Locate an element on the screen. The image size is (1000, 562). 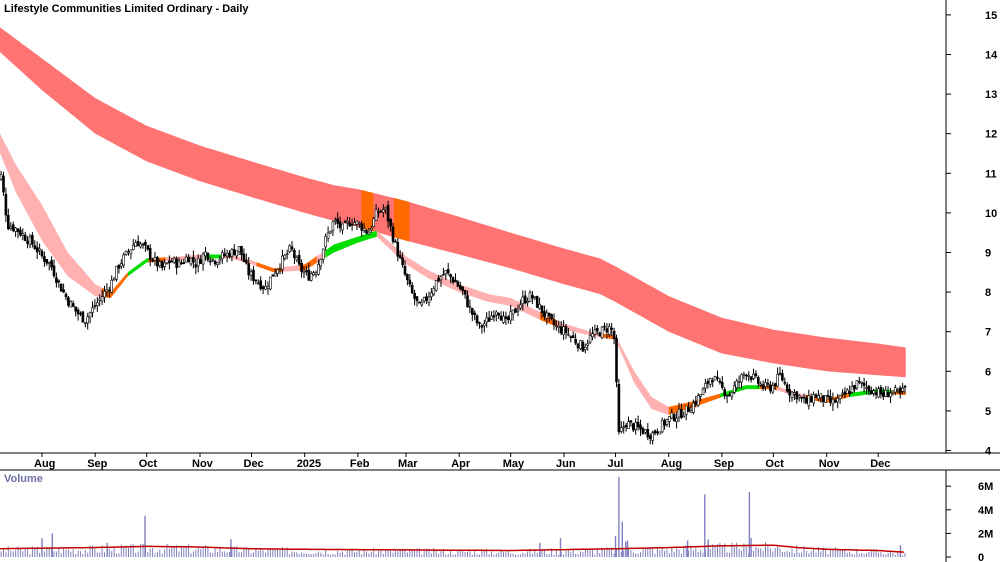
volume-tick-label: 0 is located at coordinates (981, 557).